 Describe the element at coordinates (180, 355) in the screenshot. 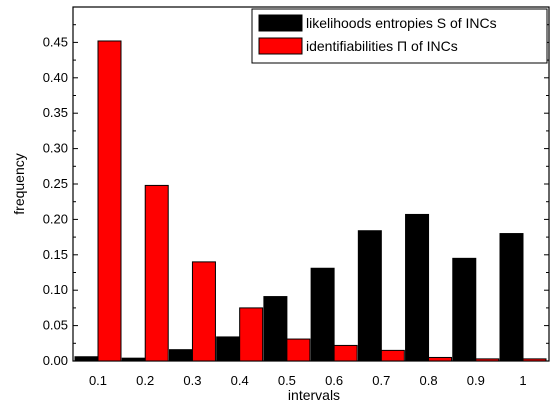

I see `bar-series-1-0.3` at that location.